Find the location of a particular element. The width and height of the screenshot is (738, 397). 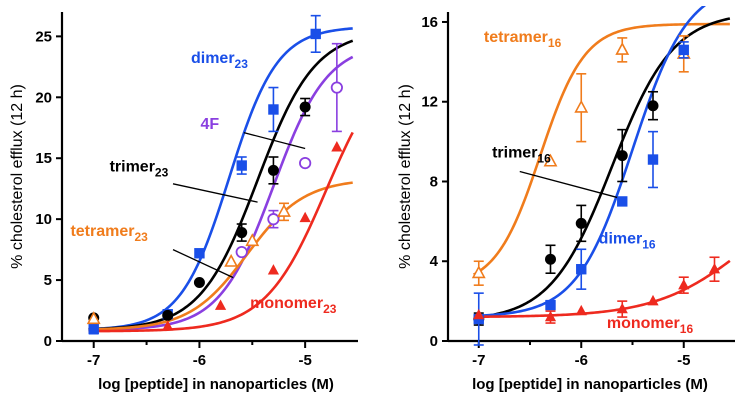

series-label-trimer: trimer16 is located at coordinates (521, 155).